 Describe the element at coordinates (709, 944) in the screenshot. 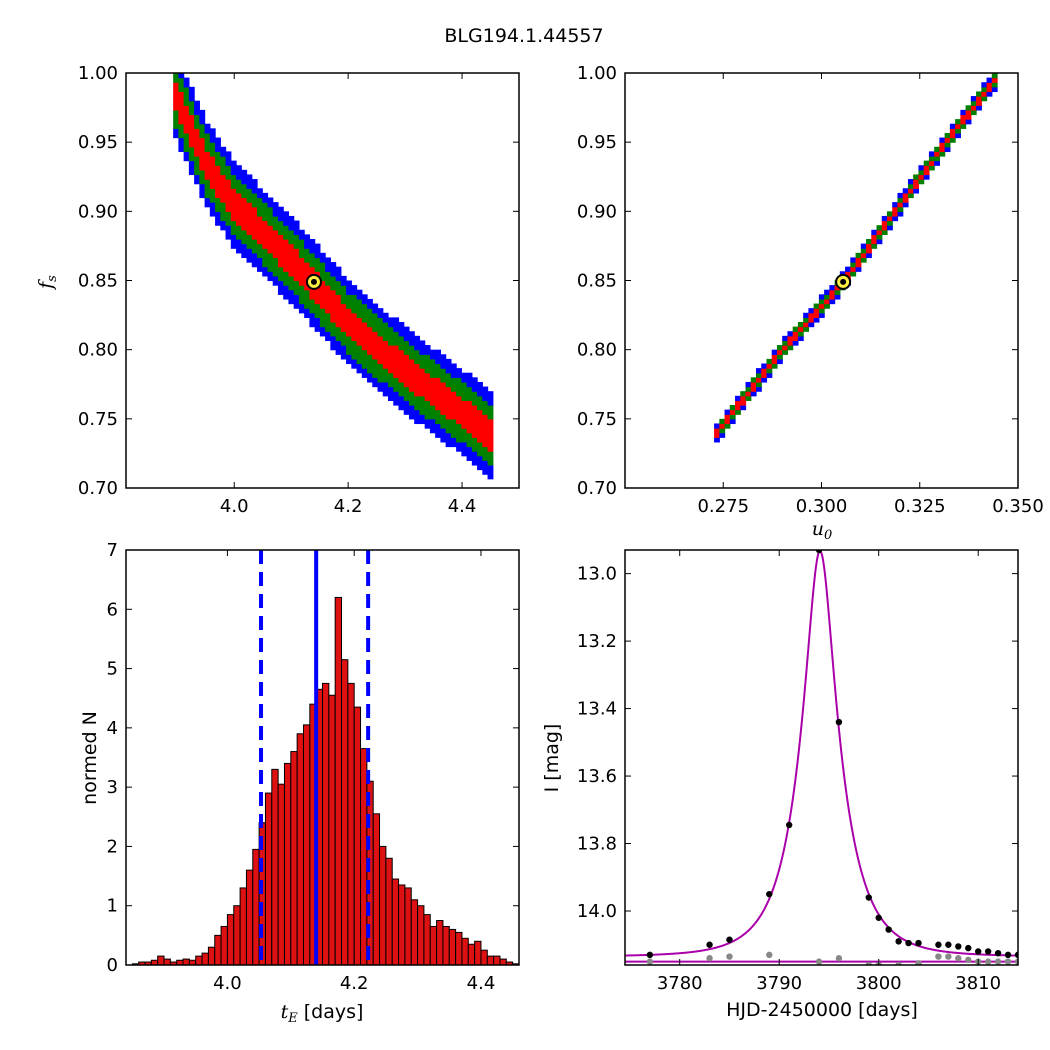

I see `data-point` at that location.